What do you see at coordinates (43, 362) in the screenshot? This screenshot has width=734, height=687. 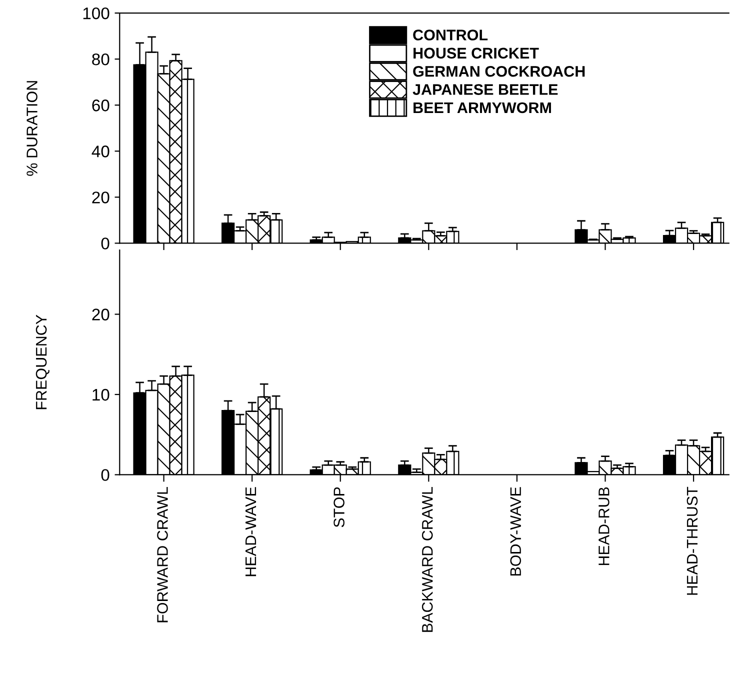 I see `y-axis-title: FREQUENCY` at bounding box center [43, 362].